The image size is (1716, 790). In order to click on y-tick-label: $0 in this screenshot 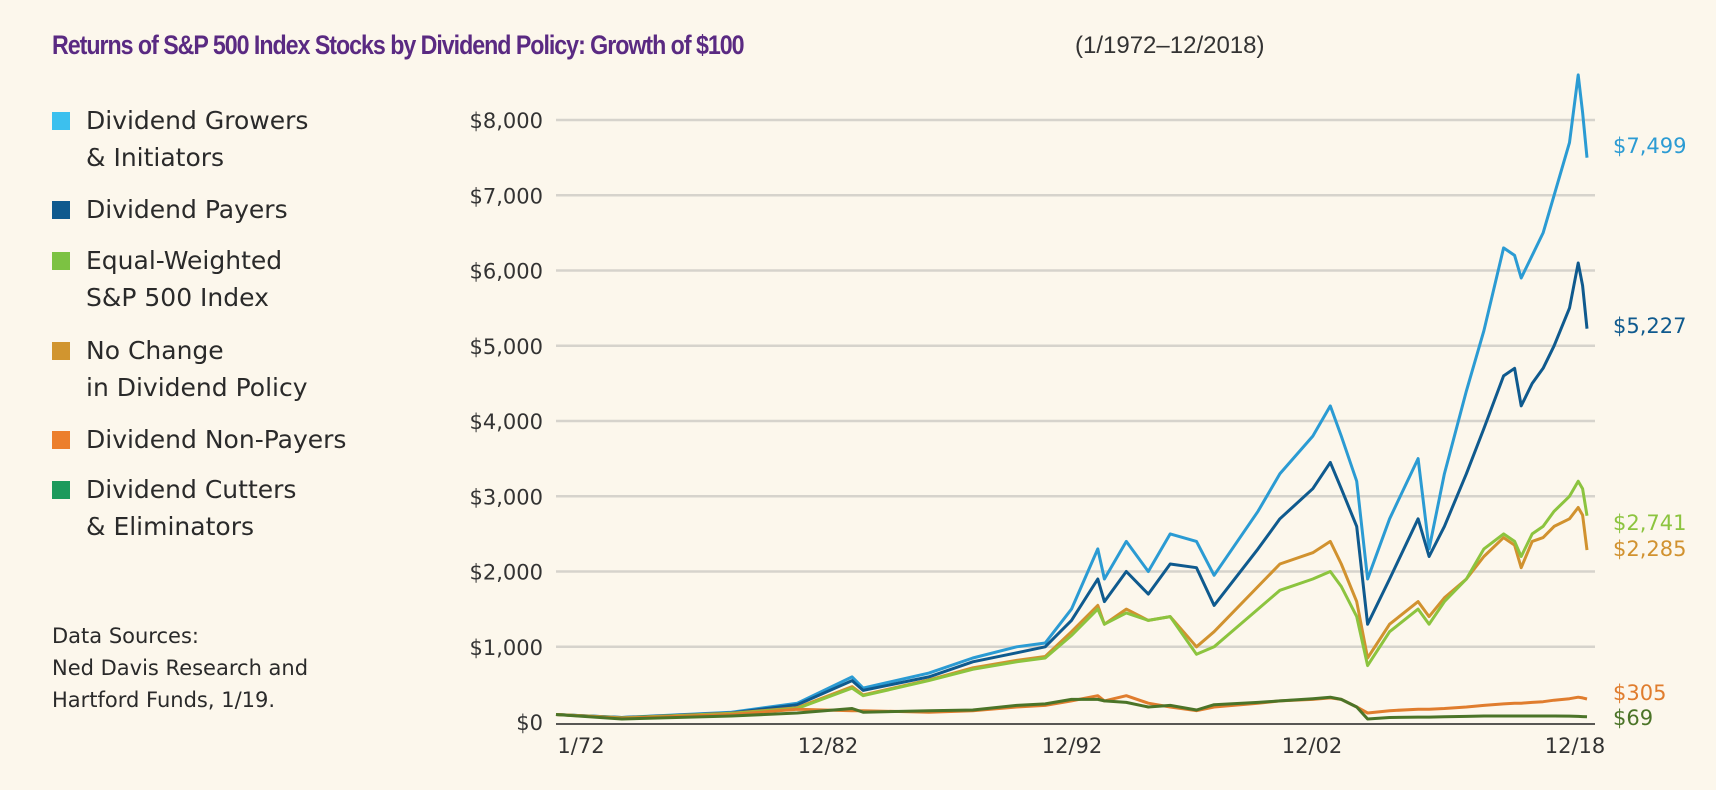, I will do `click(529, 723)`.